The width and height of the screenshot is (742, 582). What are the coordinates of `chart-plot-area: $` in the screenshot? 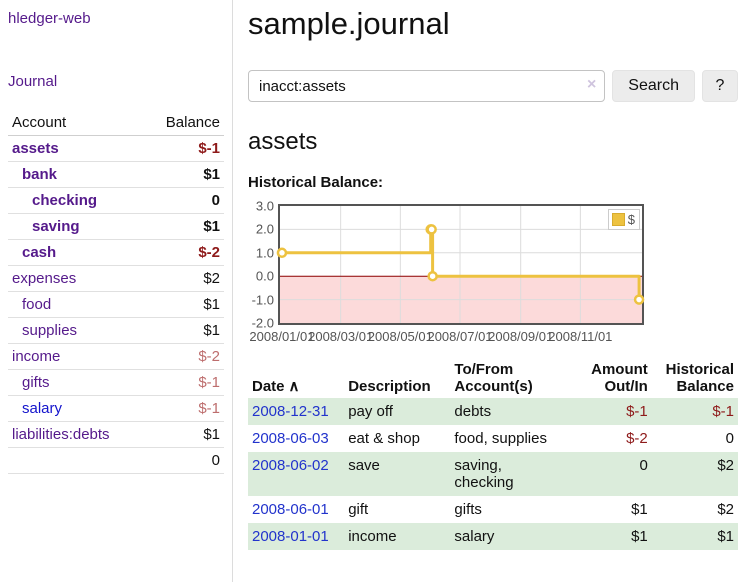 It's located at (460, 264).